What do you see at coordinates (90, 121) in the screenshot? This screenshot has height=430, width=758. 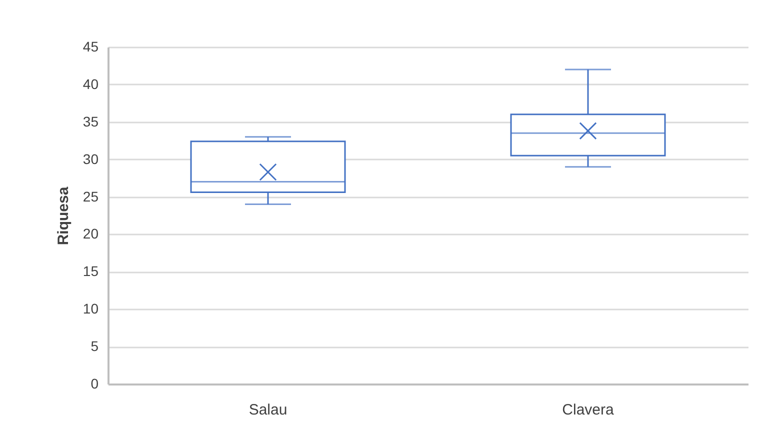 I see `y-tick-label: 35` at bounding box center [90, 121].